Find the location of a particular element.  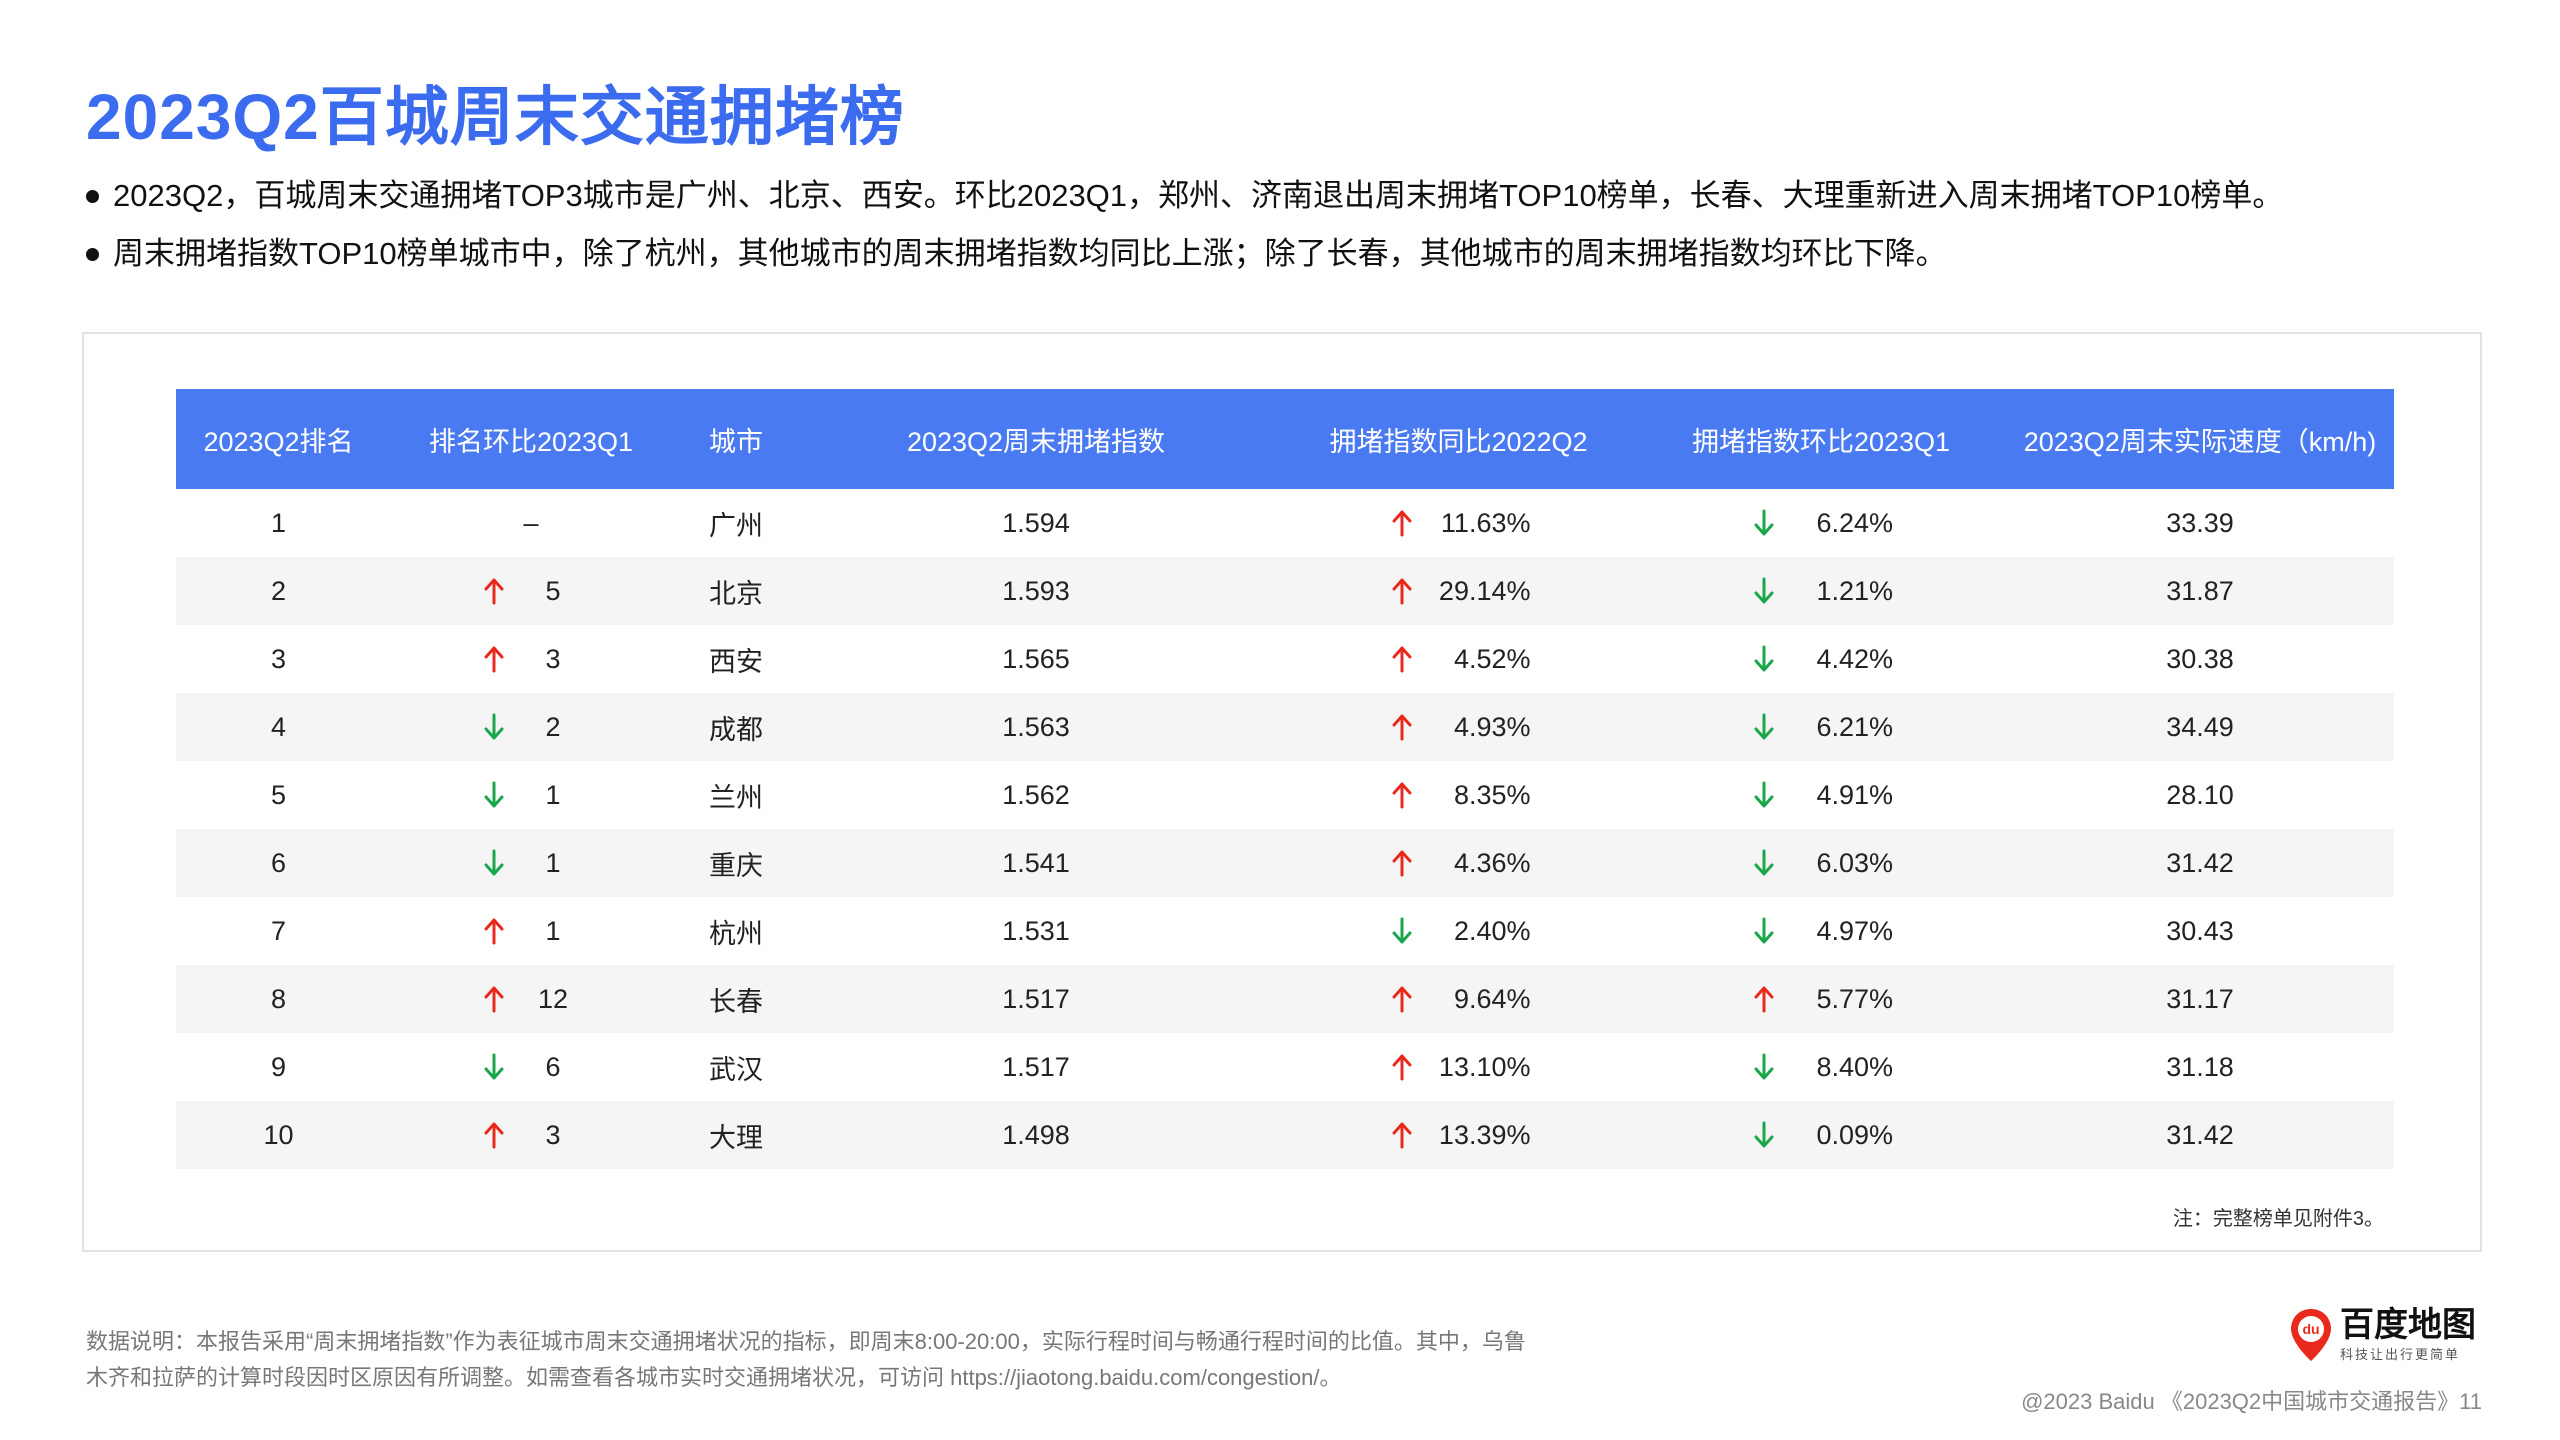

rank-cell: 1 is located at coordinates (278, 523).